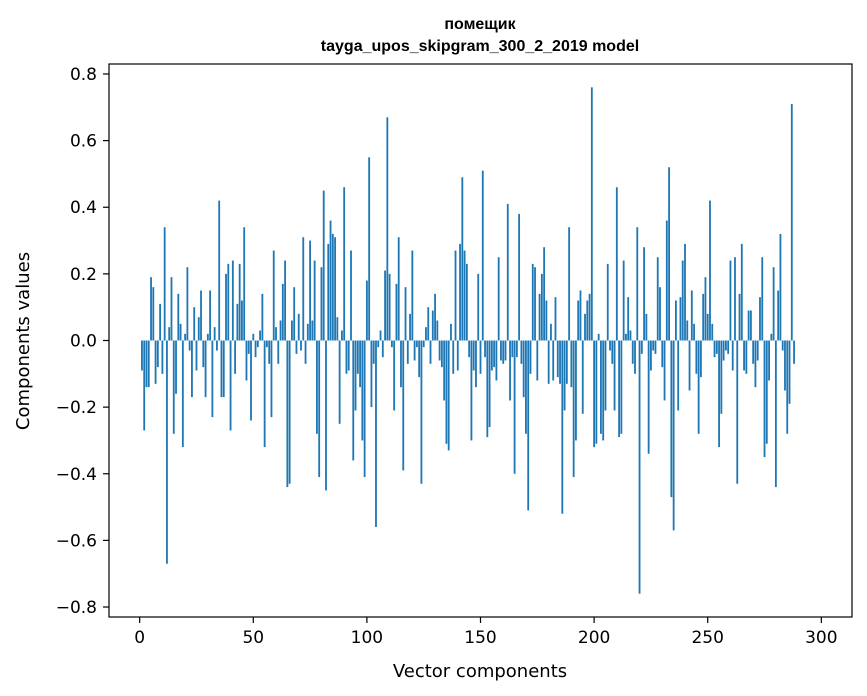  I want to click on y-tick-label: 0.8, so click(83, 75).